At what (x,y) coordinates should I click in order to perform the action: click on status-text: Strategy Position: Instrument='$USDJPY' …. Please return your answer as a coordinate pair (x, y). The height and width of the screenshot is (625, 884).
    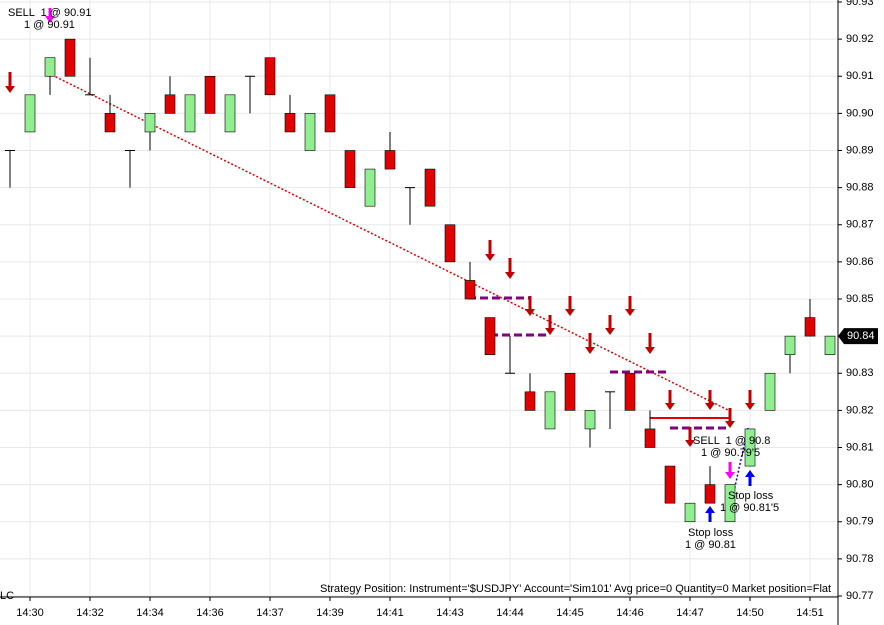
    Looking at the image, I should click on (575, 589).